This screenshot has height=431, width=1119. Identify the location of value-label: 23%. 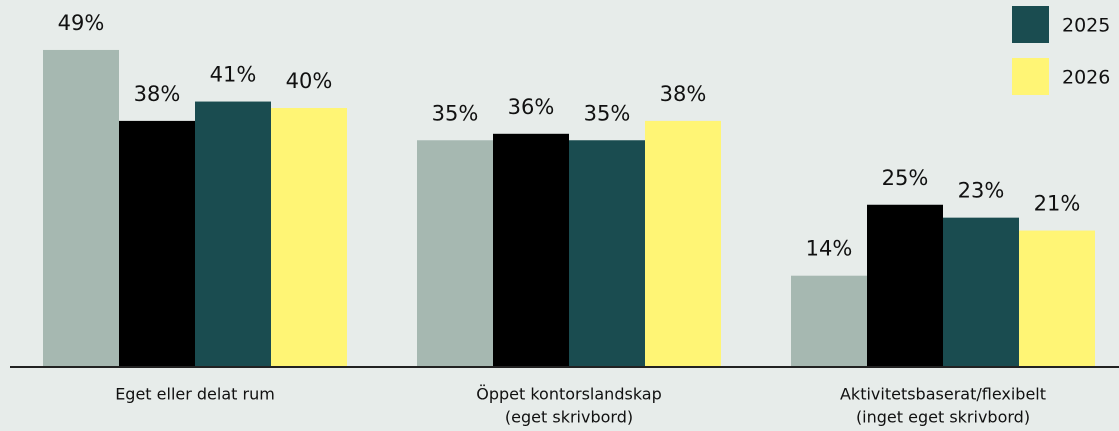
(981, 191).